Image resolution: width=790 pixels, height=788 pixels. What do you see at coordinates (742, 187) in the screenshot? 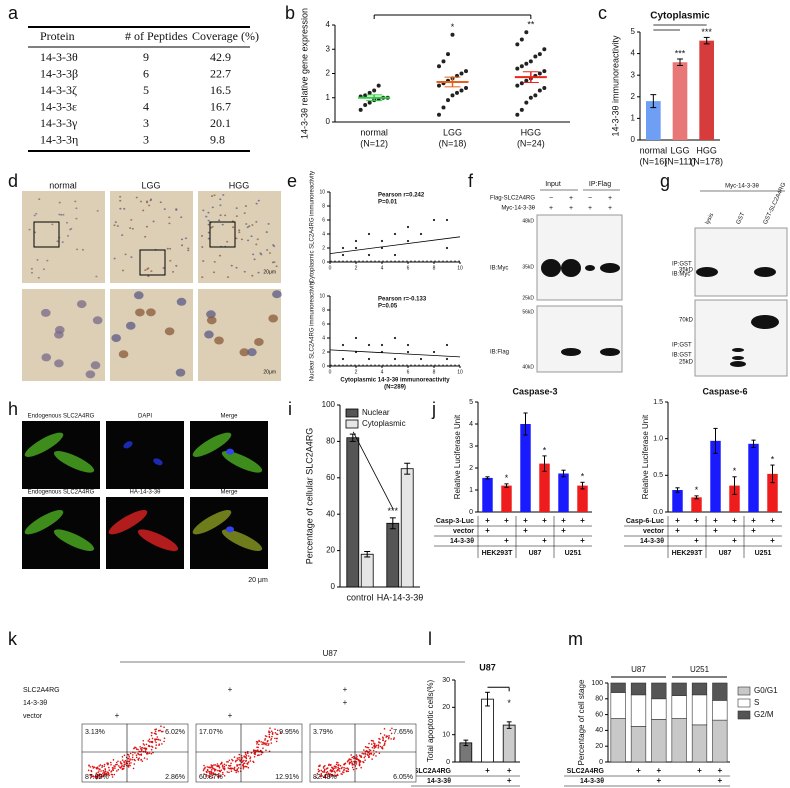
I see `header: Myc-14-3-3θ` at bounding box center [742, 187].